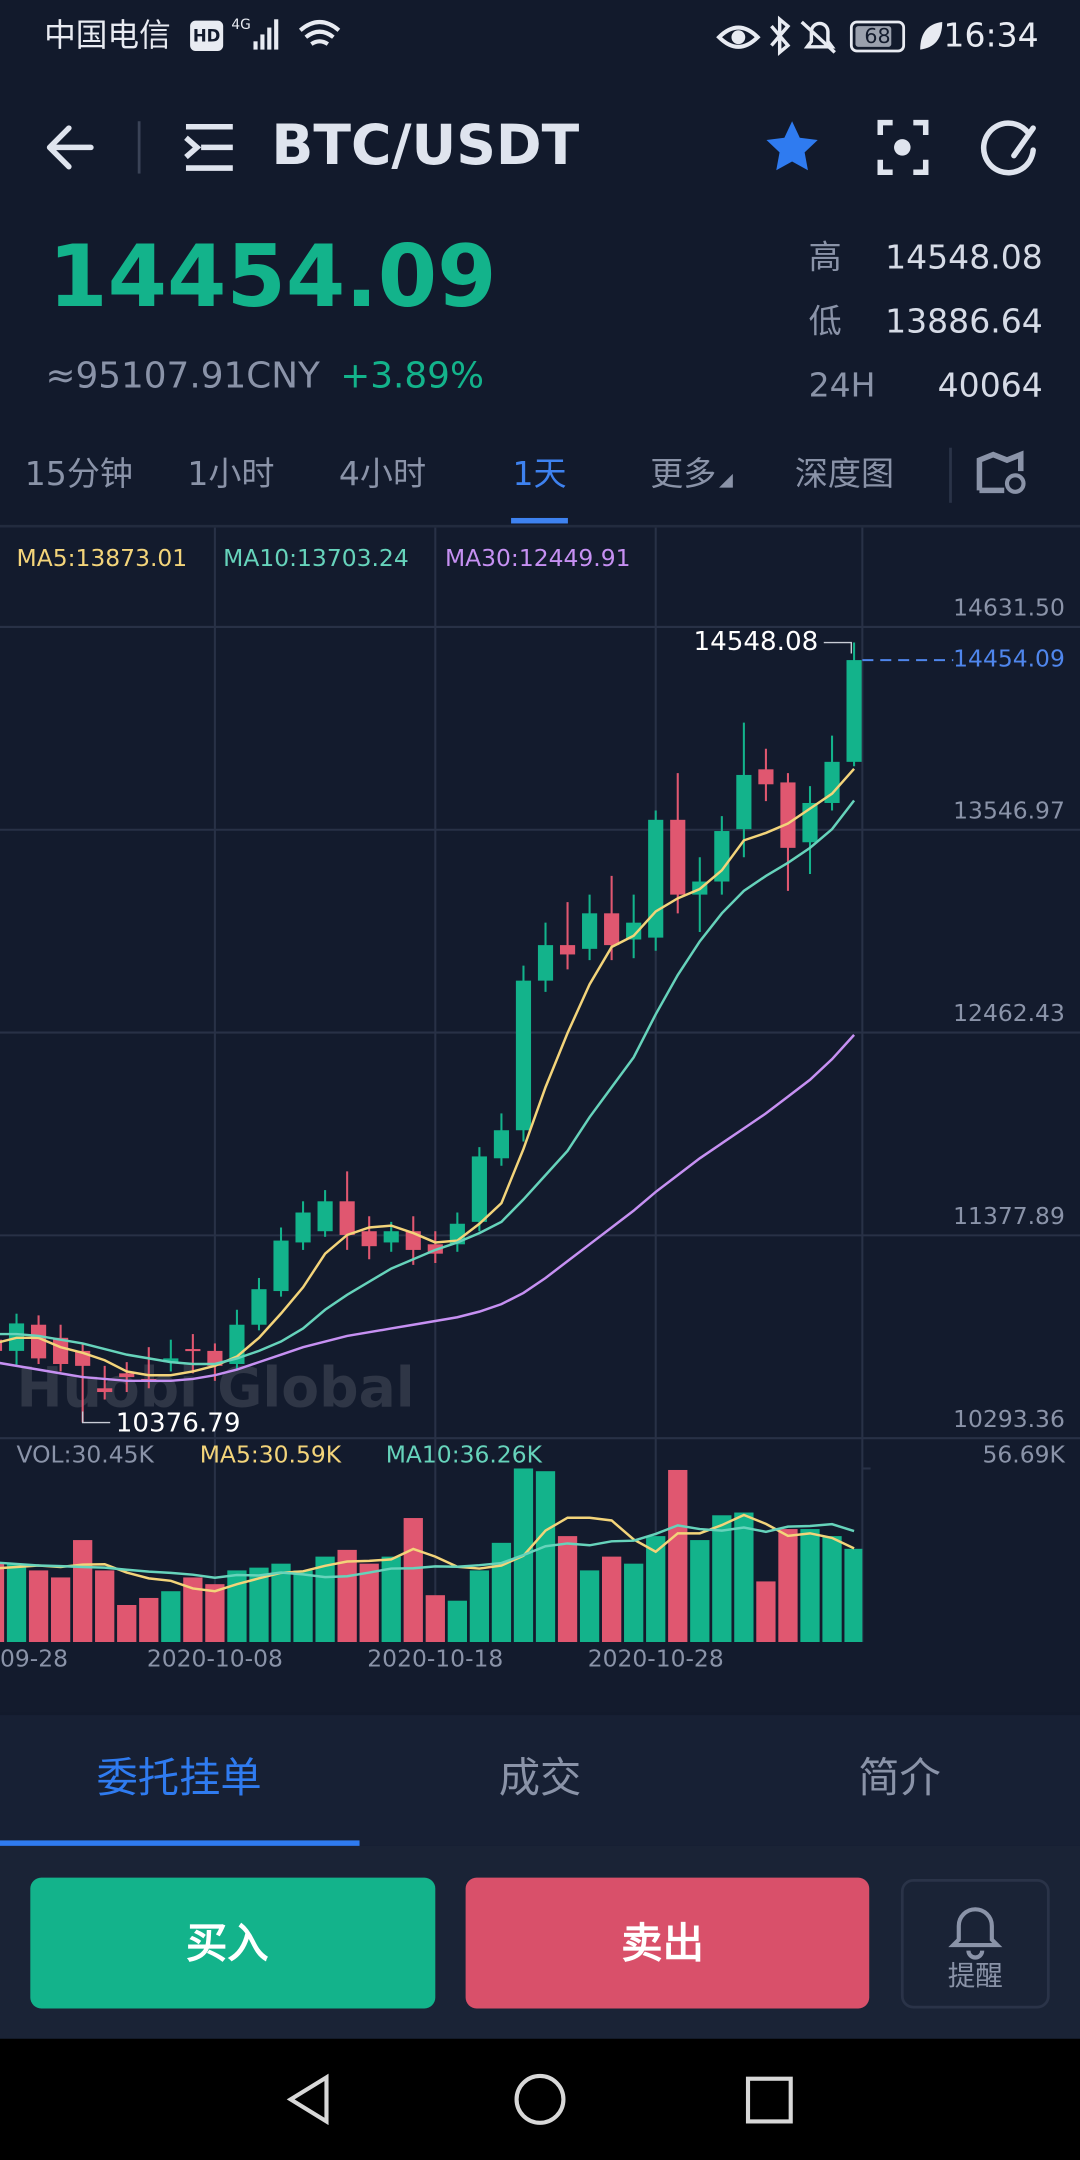 The width and height of the screenshot is (1080, 2160). What do you see at coordinates (1015, 483) in the screenshot?
I see `chart-settings-gear` at bounding box center [1015, 483].